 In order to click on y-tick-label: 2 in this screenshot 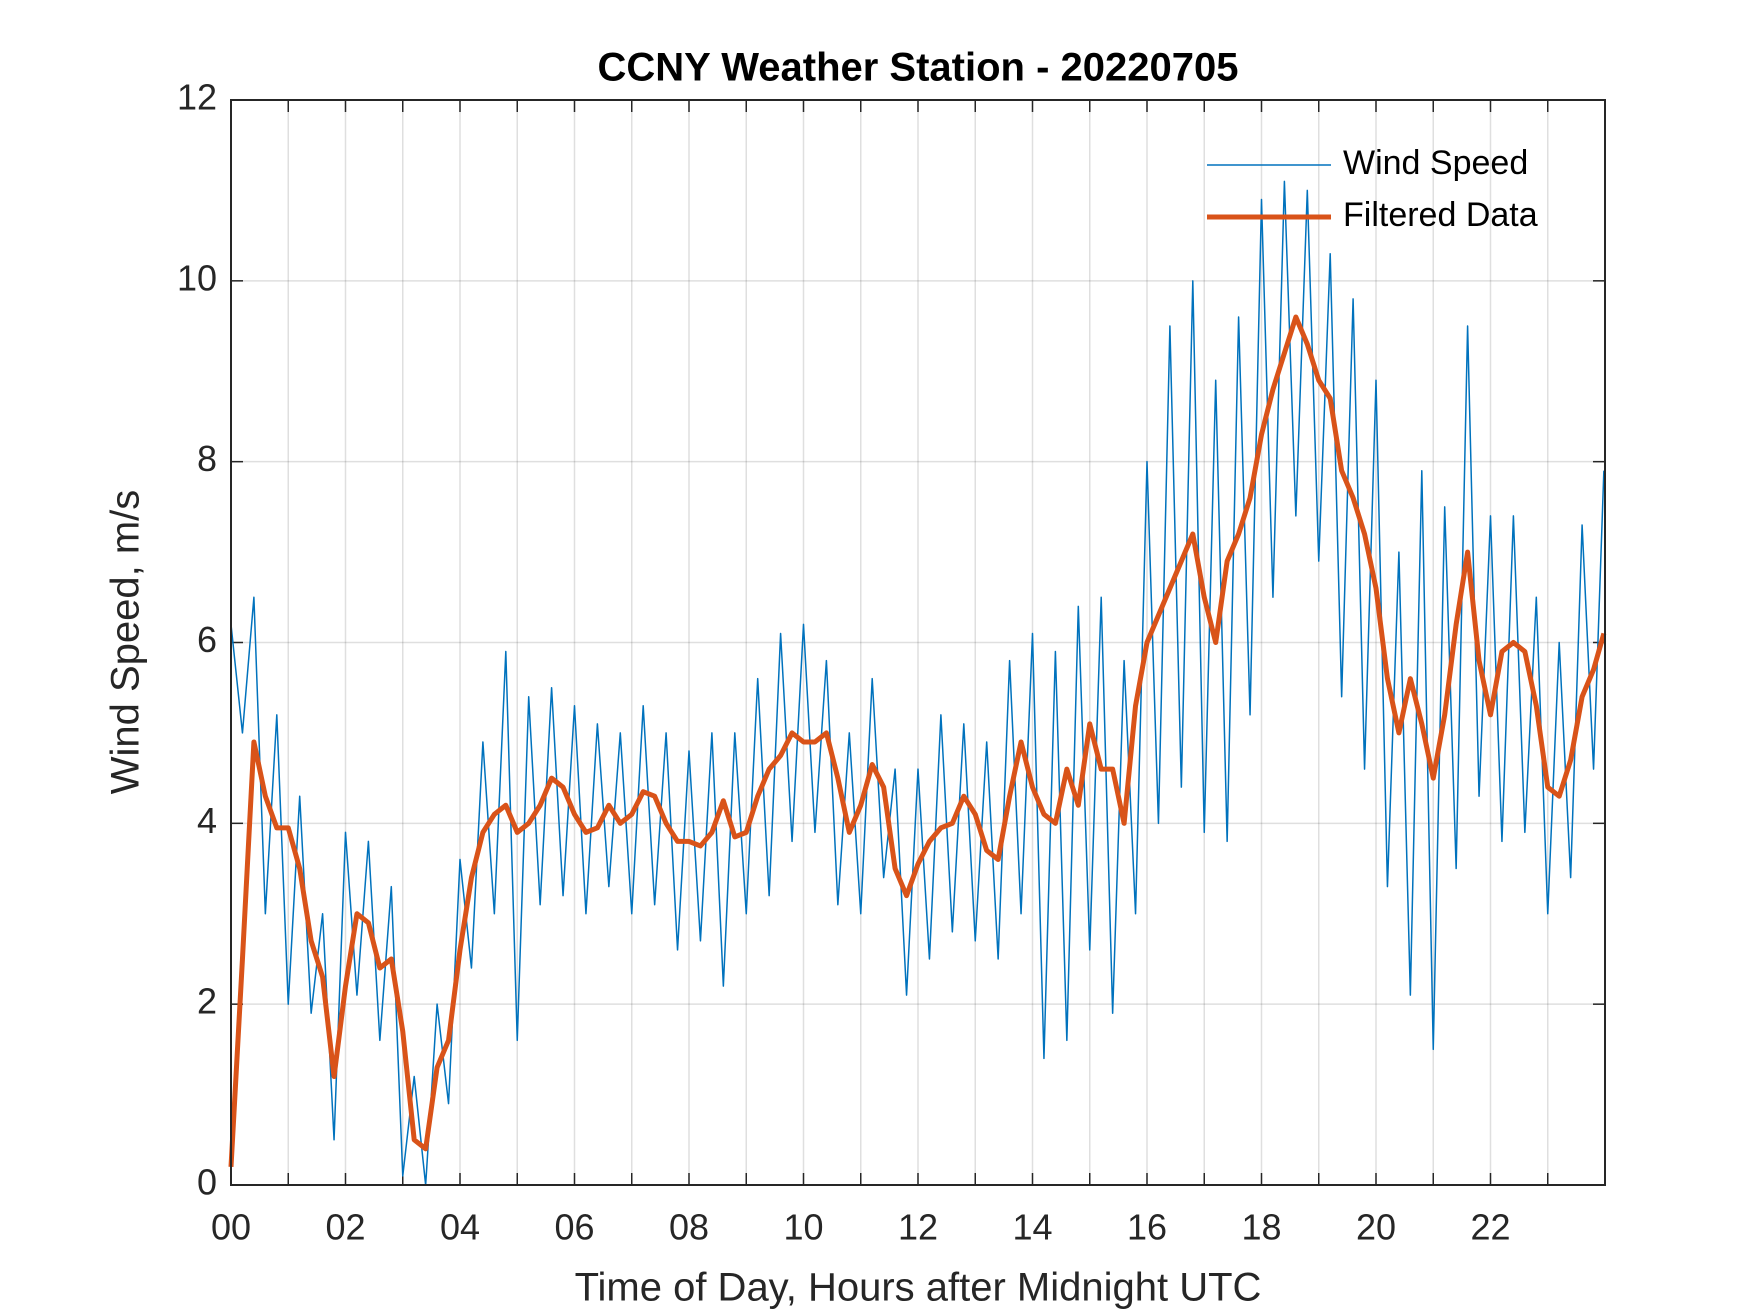, I will do `click(207, 1001)`.